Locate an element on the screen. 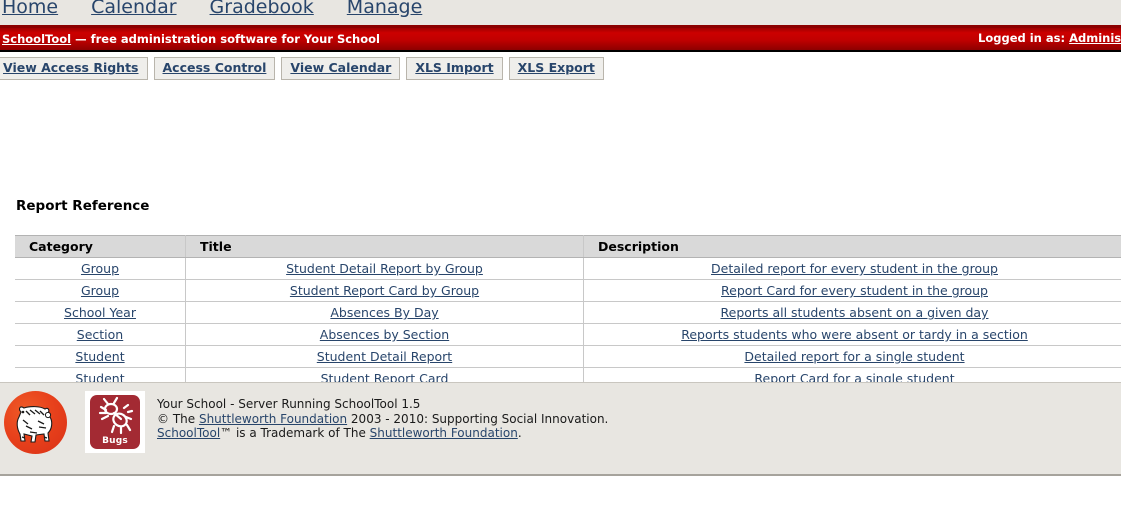 This screenshot has width=1121, height=530. cell-description: Report Card for a single student is located at coordinates (852, 374).